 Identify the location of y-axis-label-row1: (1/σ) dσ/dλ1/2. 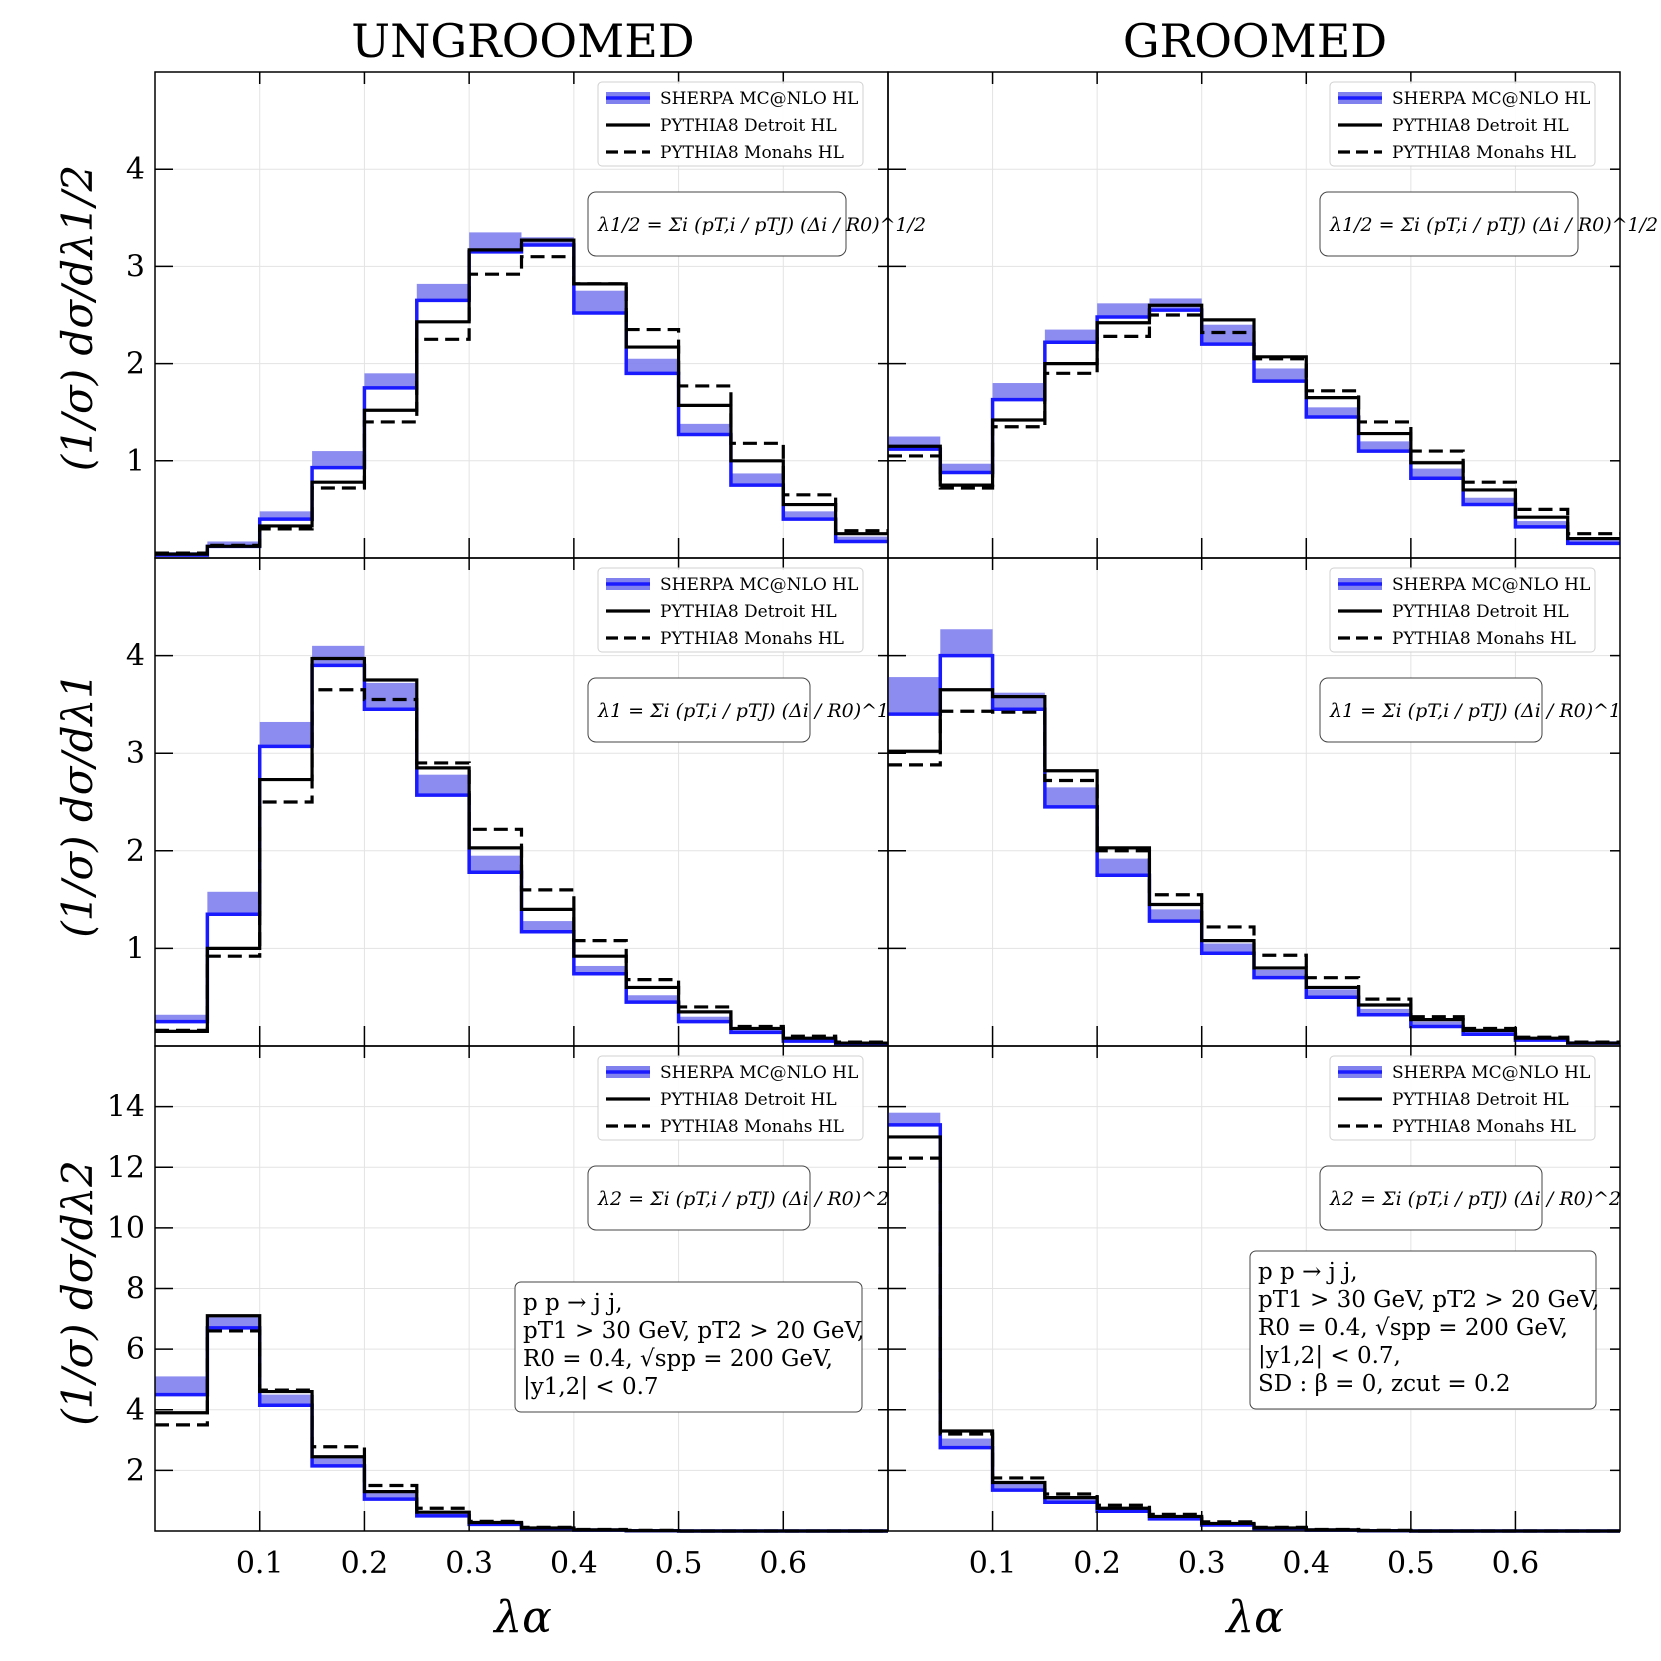
(77, 318).